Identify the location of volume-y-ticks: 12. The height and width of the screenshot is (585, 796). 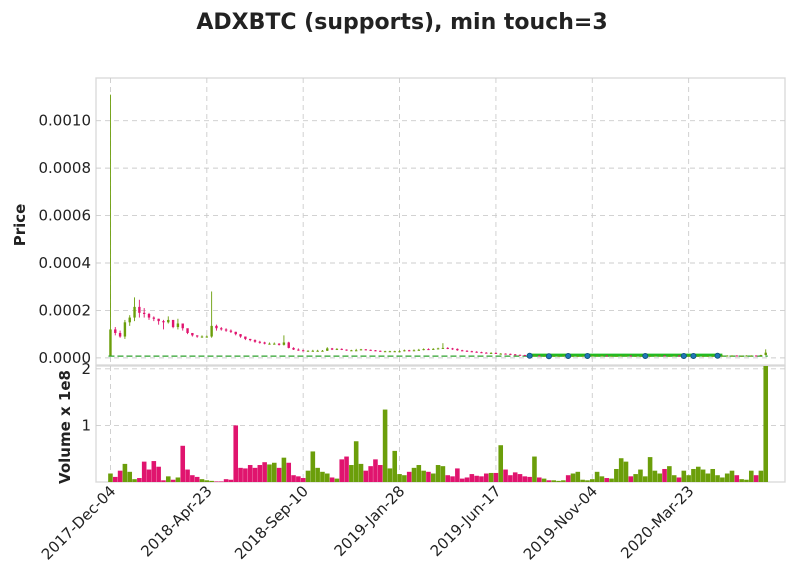
(86, 397).